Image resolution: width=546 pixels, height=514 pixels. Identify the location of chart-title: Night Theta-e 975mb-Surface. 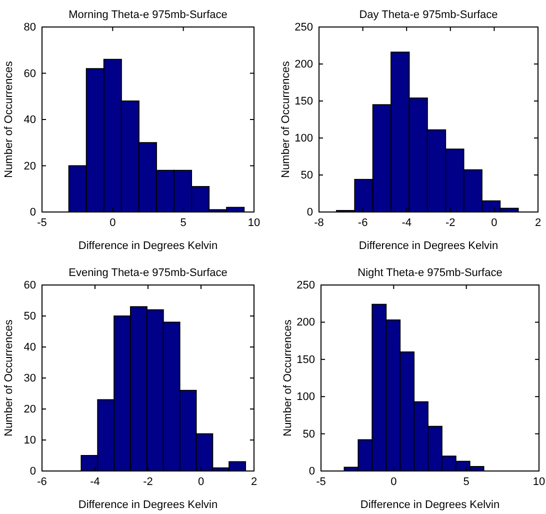
(430, 273).